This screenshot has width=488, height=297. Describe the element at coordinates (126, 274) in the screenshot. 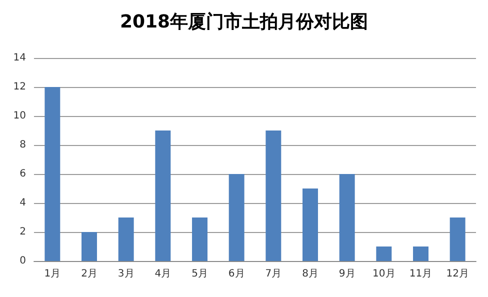

I see `x-tick-label: 3月` at that location.